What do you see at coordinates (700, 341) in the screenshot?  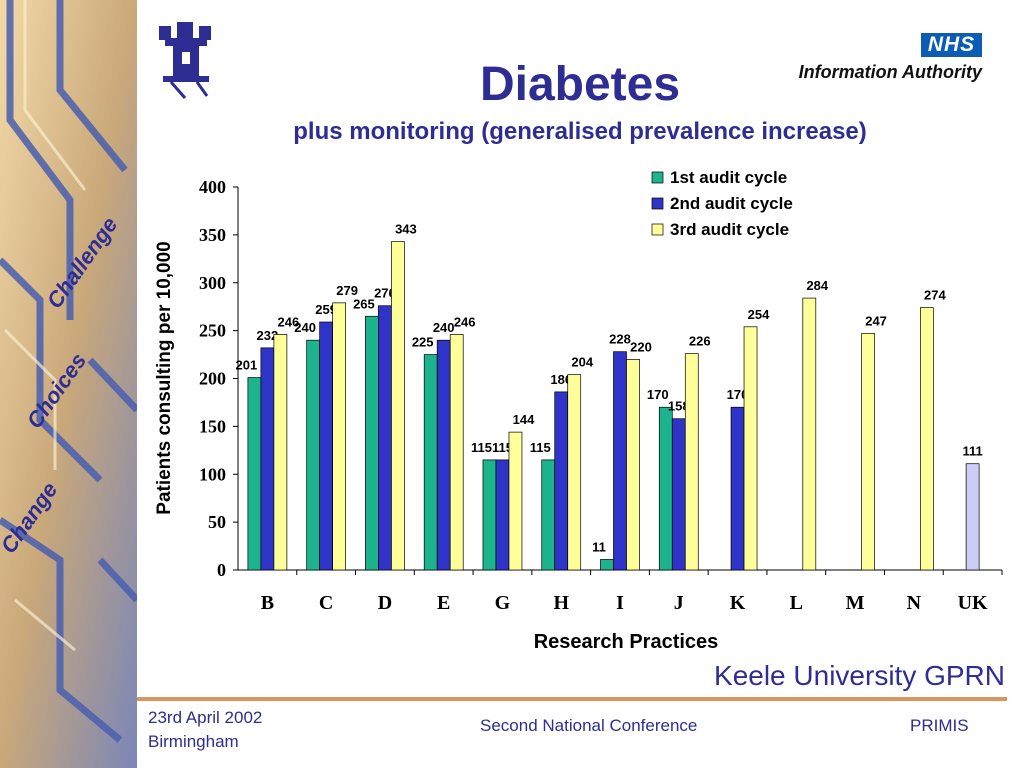 I see `bar-value-label: 226` at bounding box center [700, 341].